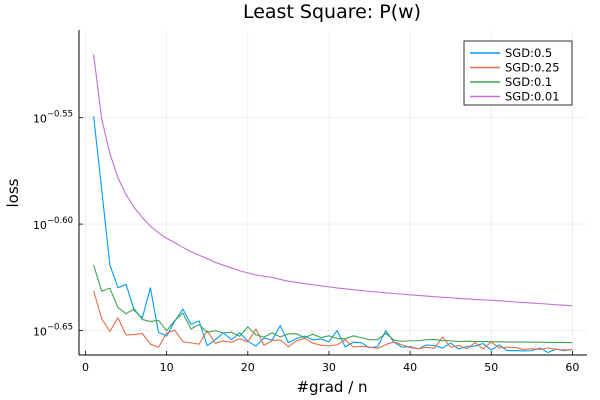 This screenshot has width=600, height=400. What do you see at coordinates (332, 12) in the screenshot?
I see `chart-title: Least Square: P(w)` at bounding box center [332, 12].